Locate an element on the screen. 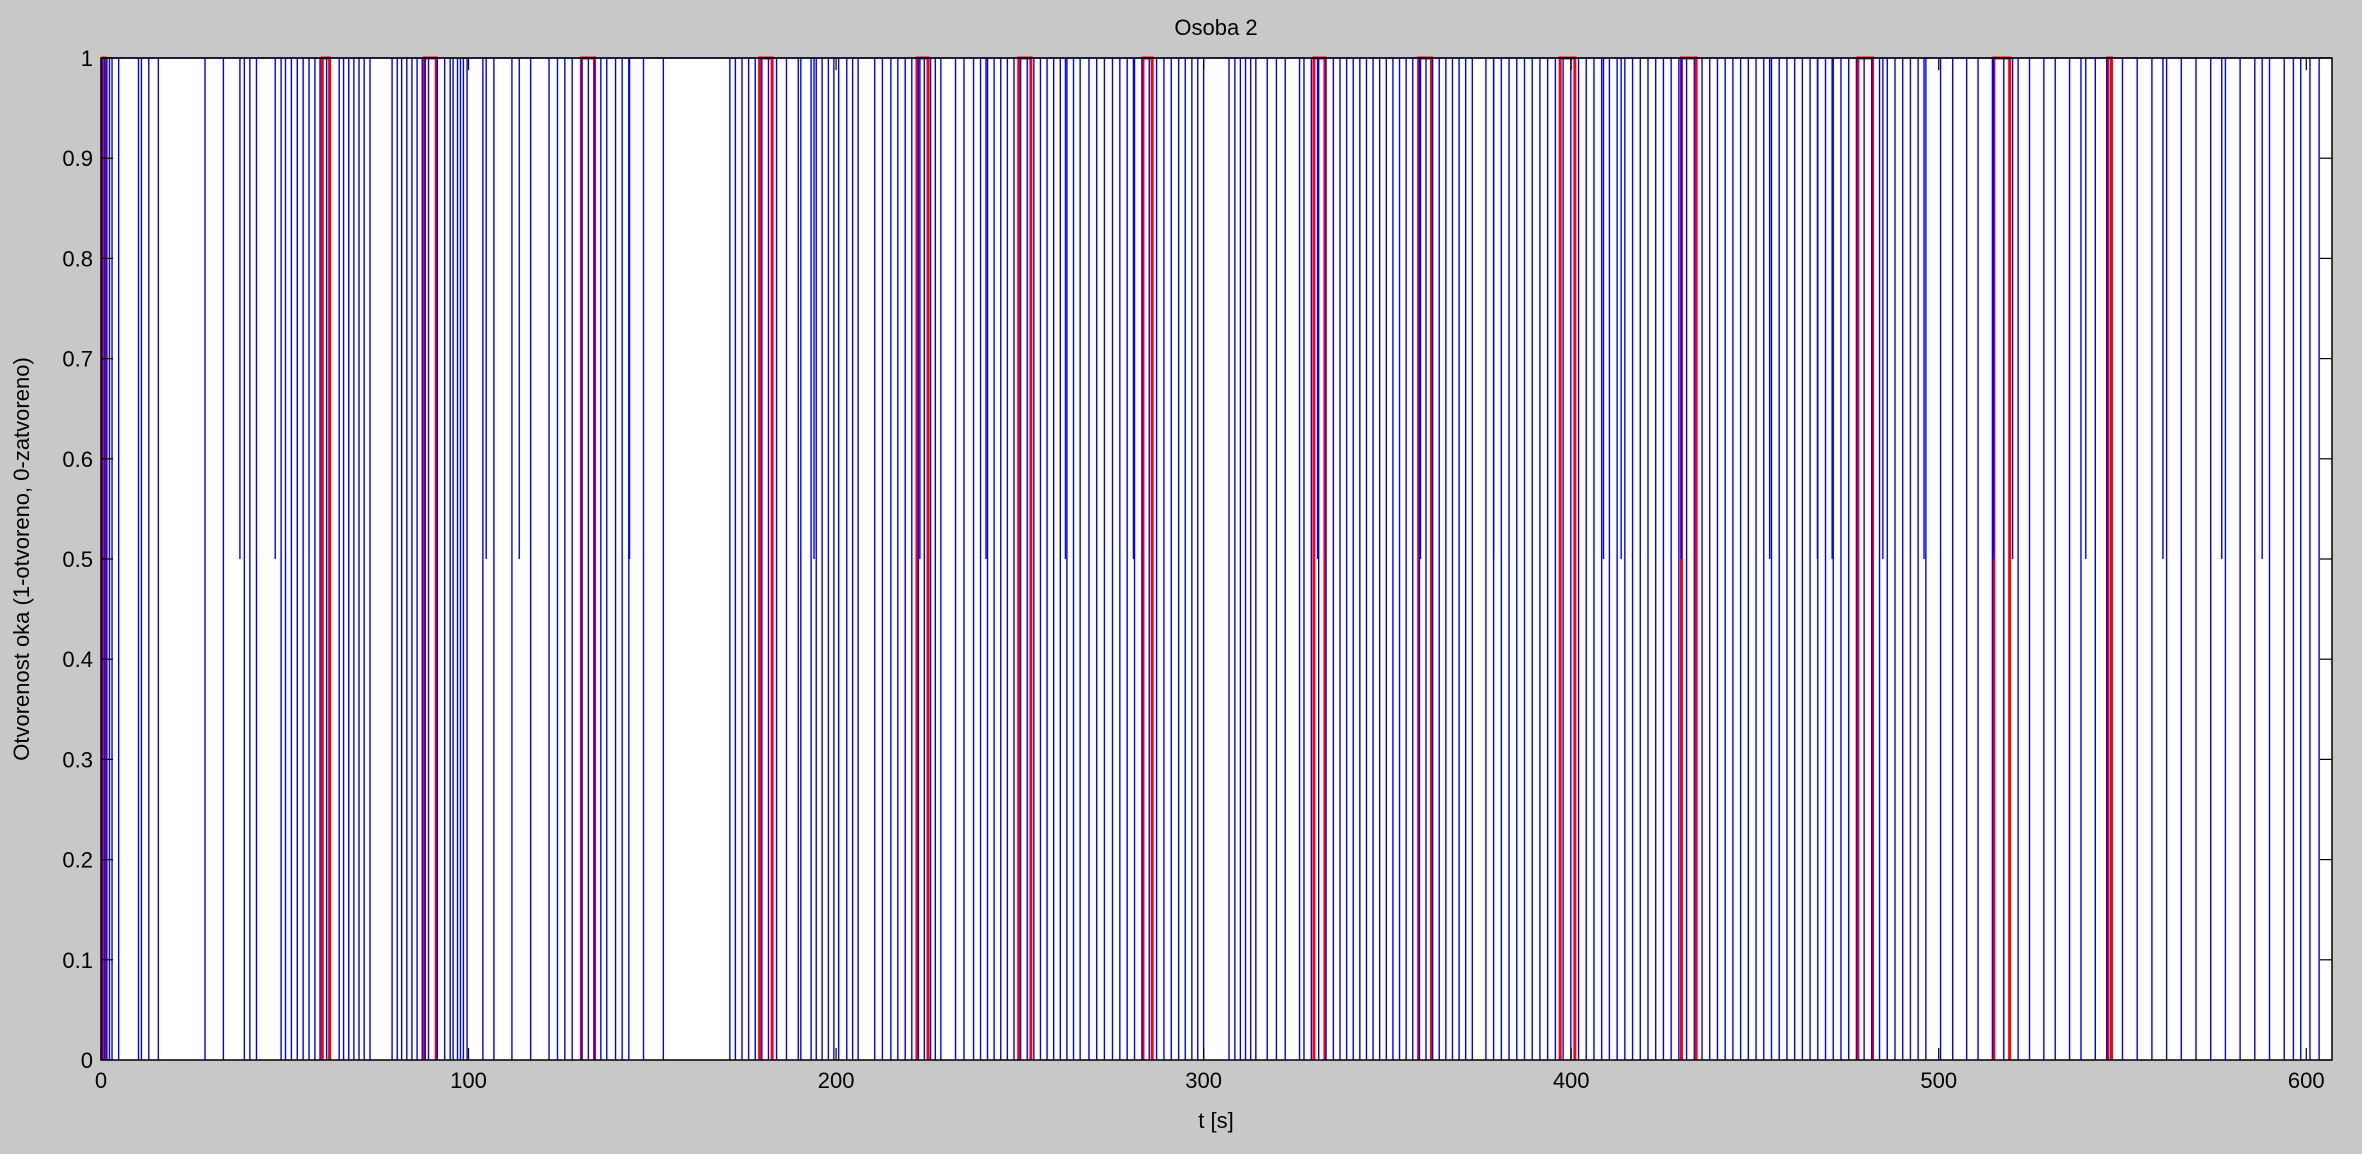 The height and width of the screenshot is (1154, 2362). x-tick-label: 300 is located at coordinates (1203, 1080).